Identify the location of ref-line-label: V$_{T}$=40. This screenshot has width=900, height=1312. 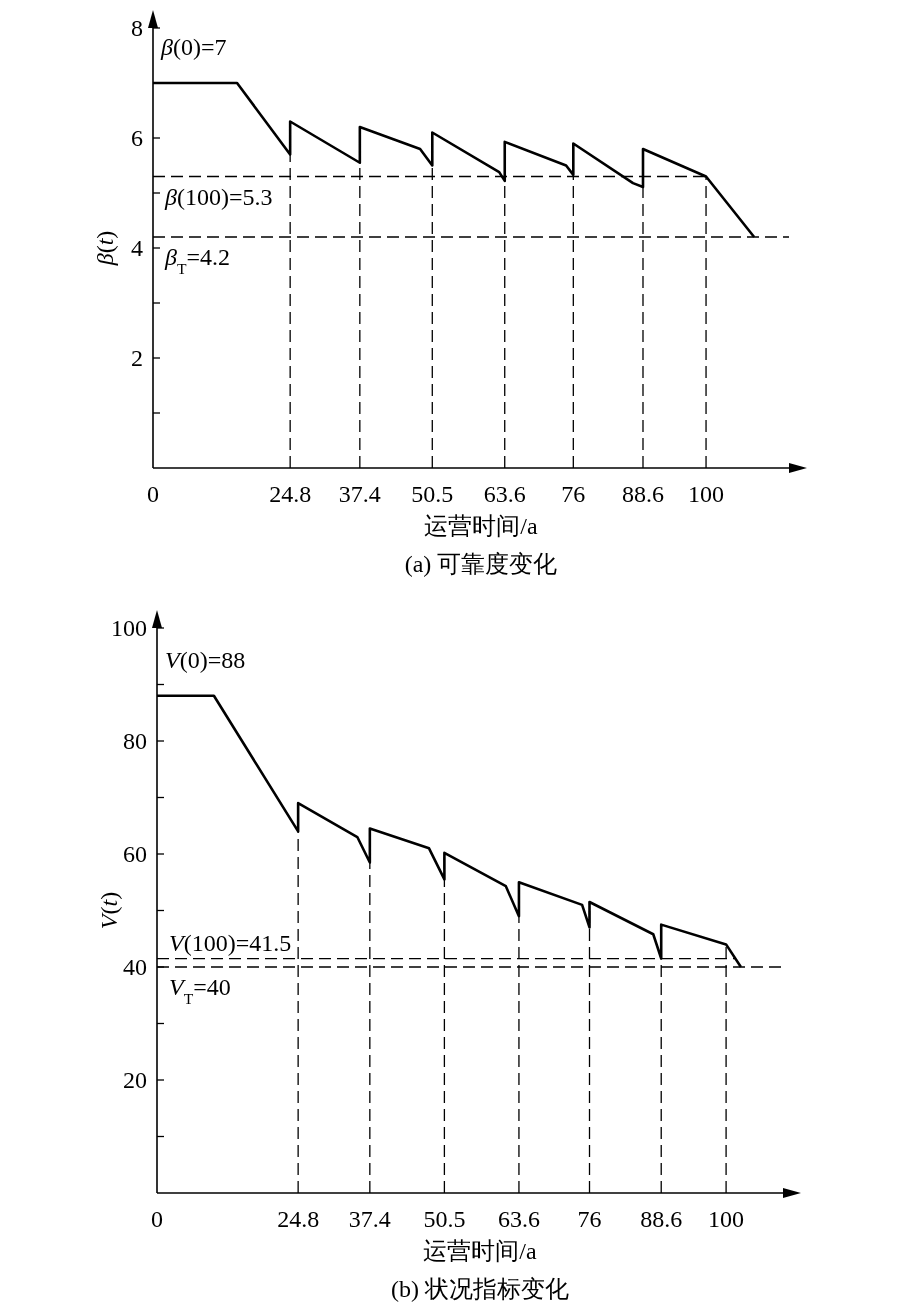
(200, 990).